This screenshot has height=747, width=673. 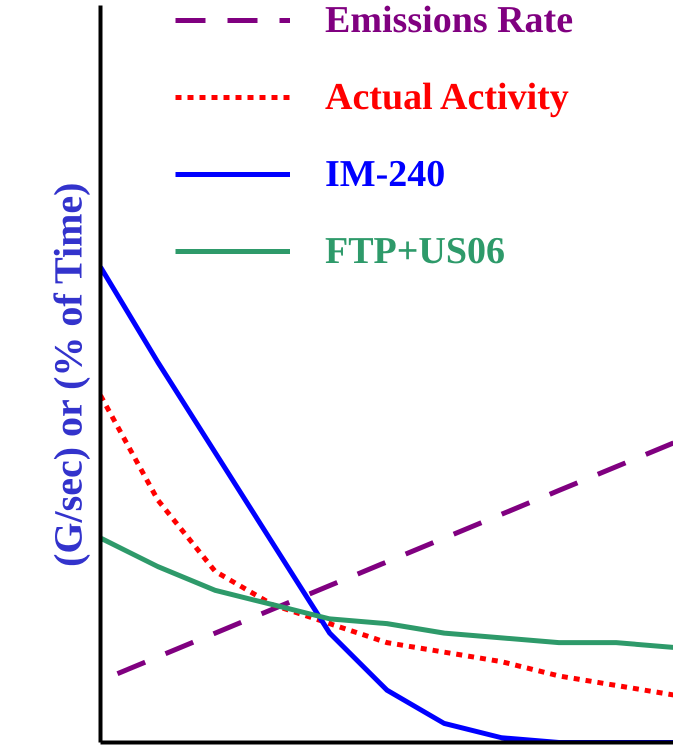 I want to click on y-axis-title: (G/sec) or (% of Time), so click(x=68, y=374).